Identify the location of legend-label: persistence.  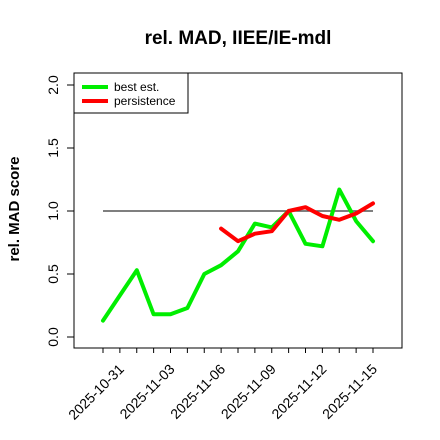
(145, 101).